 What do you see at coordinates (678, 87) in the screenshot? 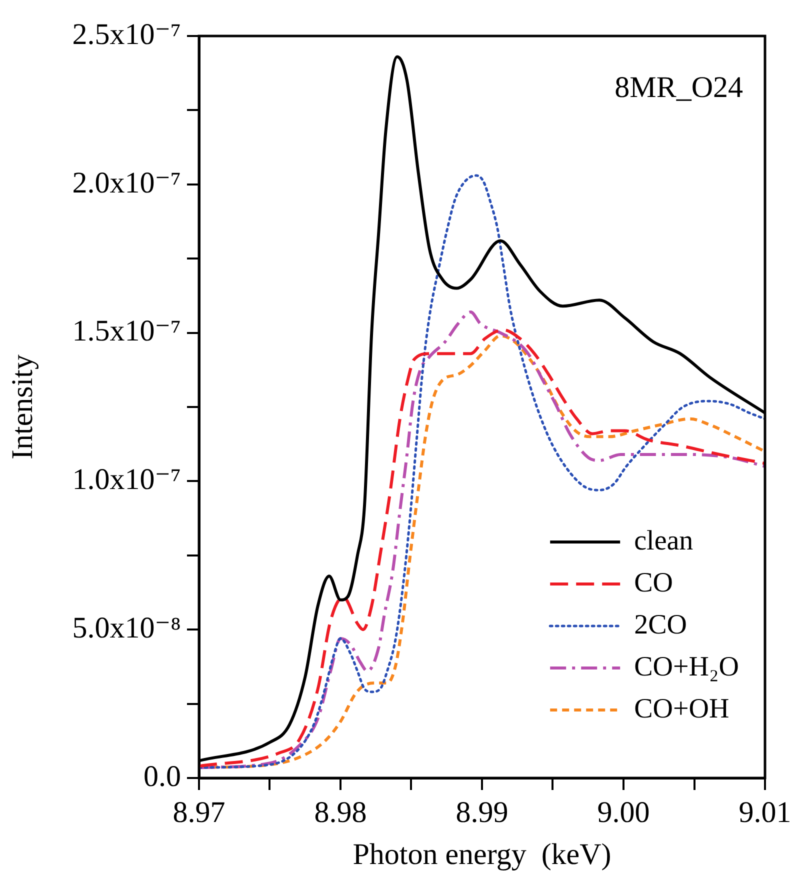
I see `annotation: 8MR_O24` at bounding box center [678, 87].